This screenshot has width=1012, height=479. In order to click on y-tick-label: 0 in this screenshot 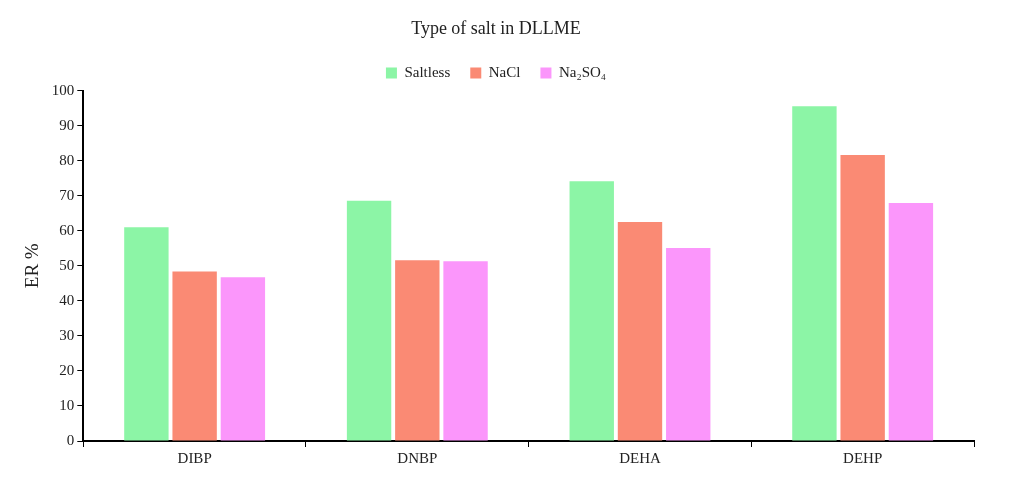, I will do `click(70, 439)`.